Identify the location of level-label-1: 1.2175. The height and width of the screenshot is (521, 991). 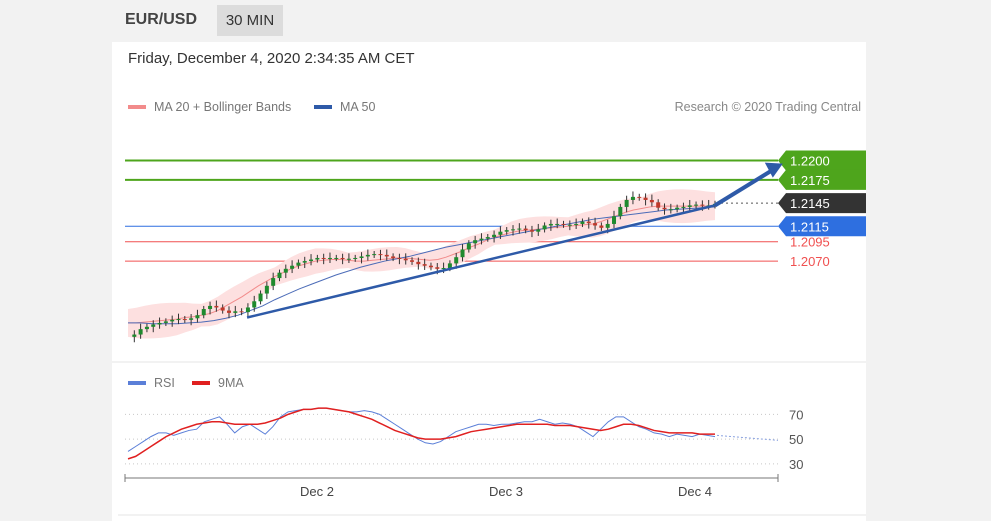
(822, 179).